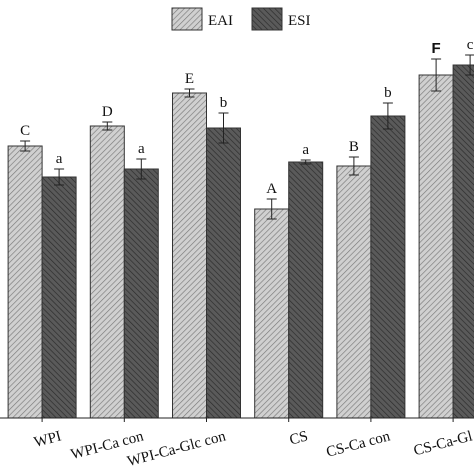 The width and height of the screenshot is (474, 474). I want to click on significance-letter: c, so click(470, 45).